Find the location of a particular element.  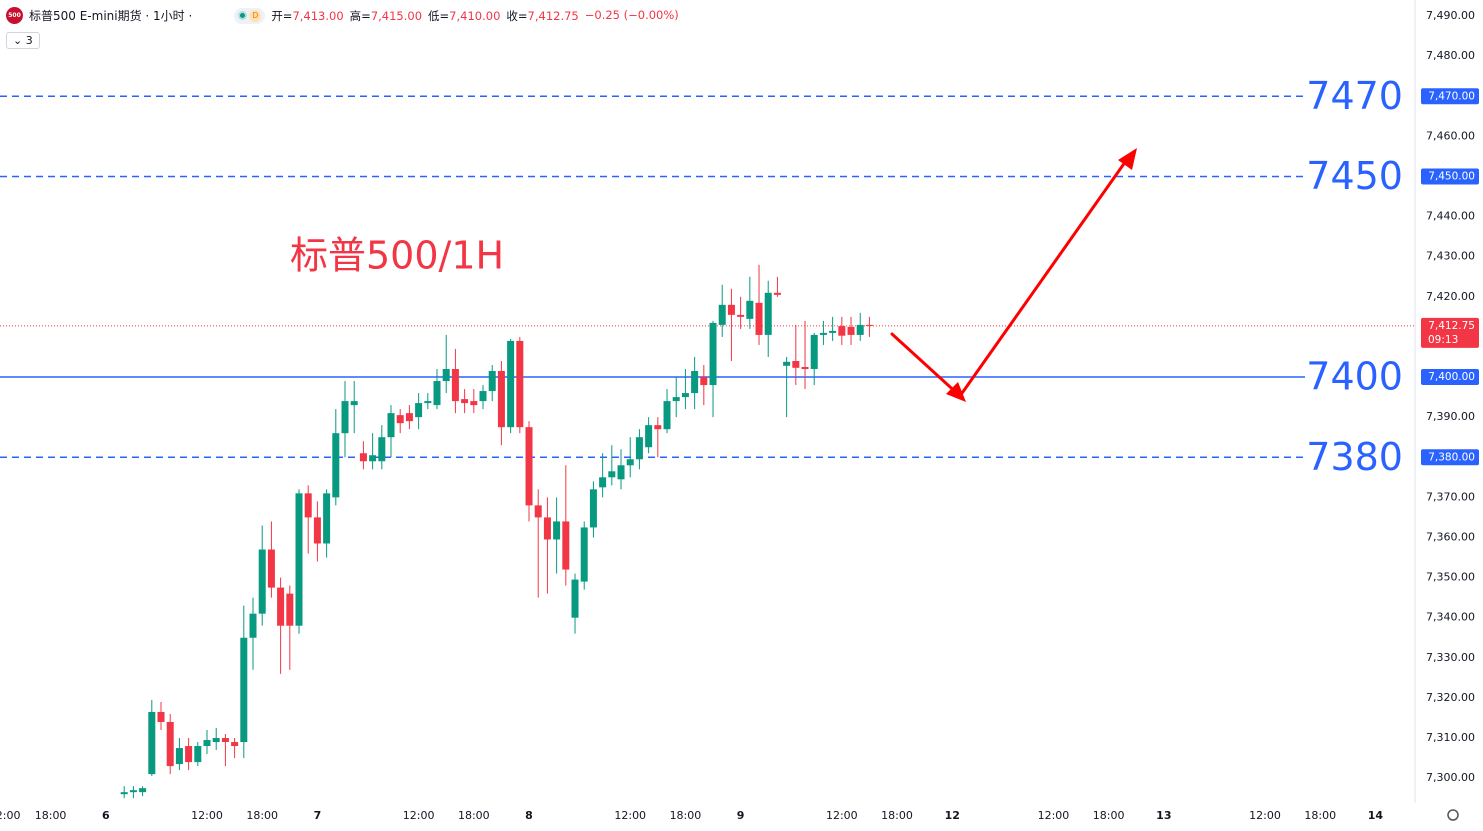

x-tick-label: 12:00 is located at coordinates (1054, 815).